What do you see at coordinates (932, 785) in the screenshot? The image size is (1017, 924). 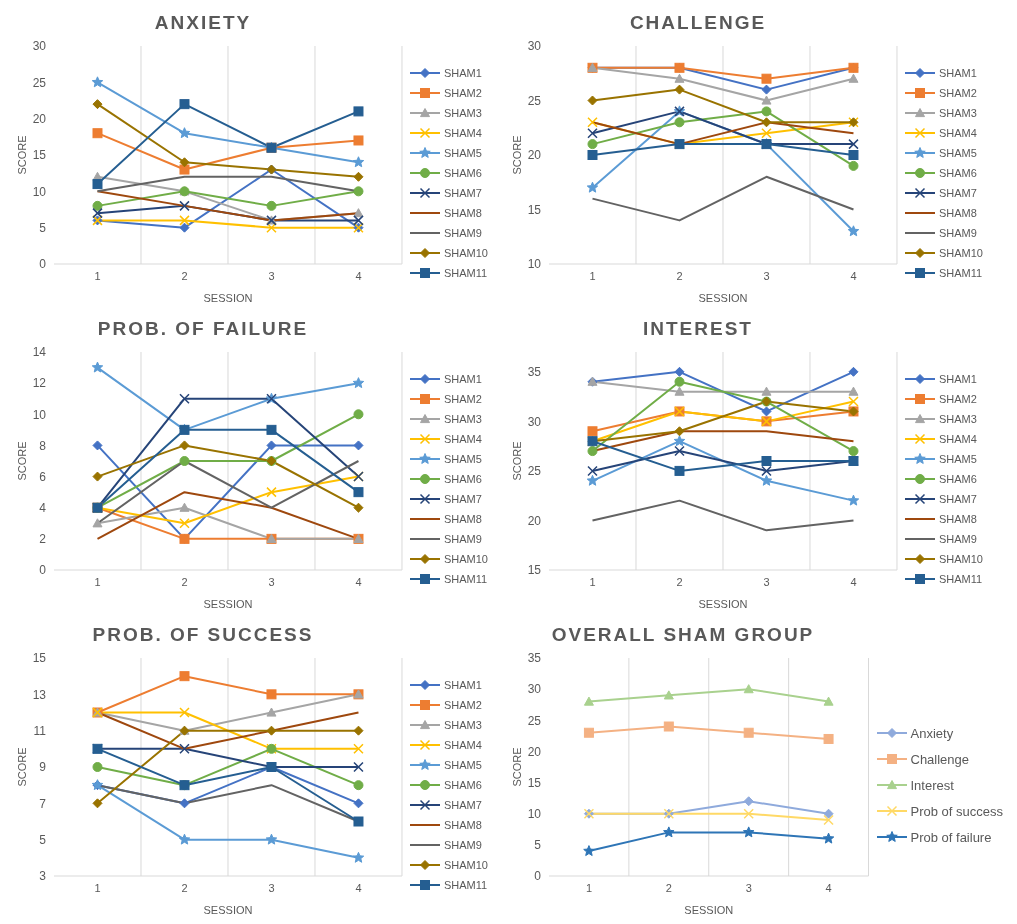 I see `legend-label: Interest` at bounding box center [932, 785].